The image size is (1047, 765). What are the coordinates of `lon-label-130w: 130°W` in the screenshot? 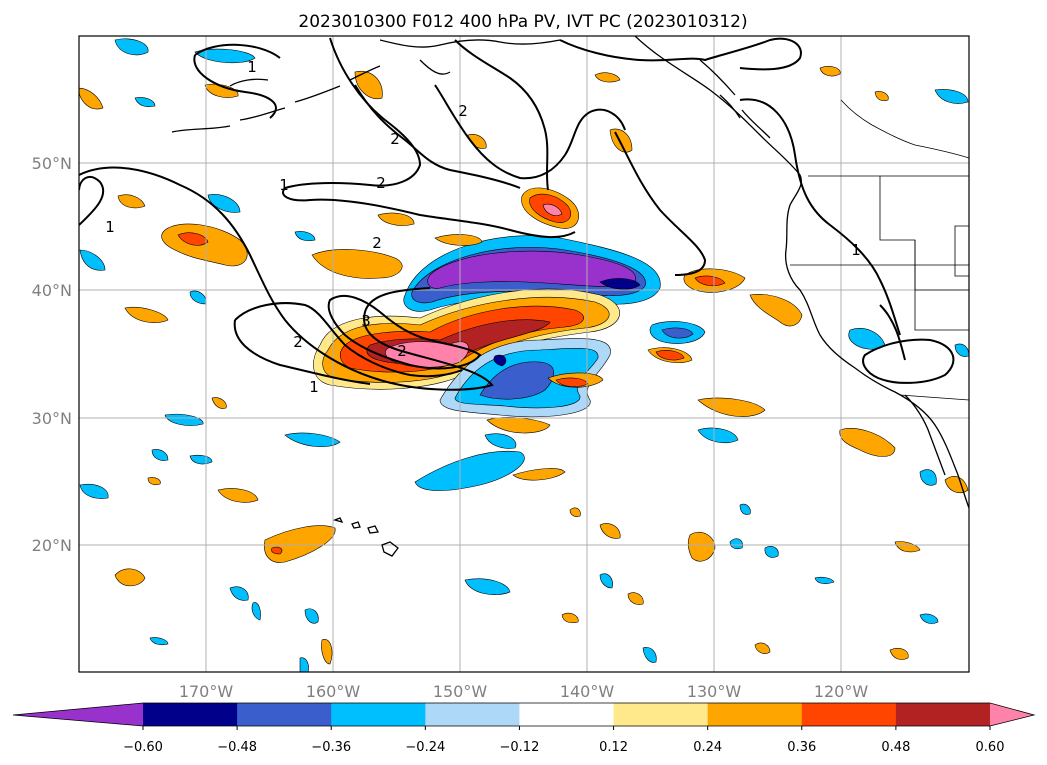 It's located at (714, 691).